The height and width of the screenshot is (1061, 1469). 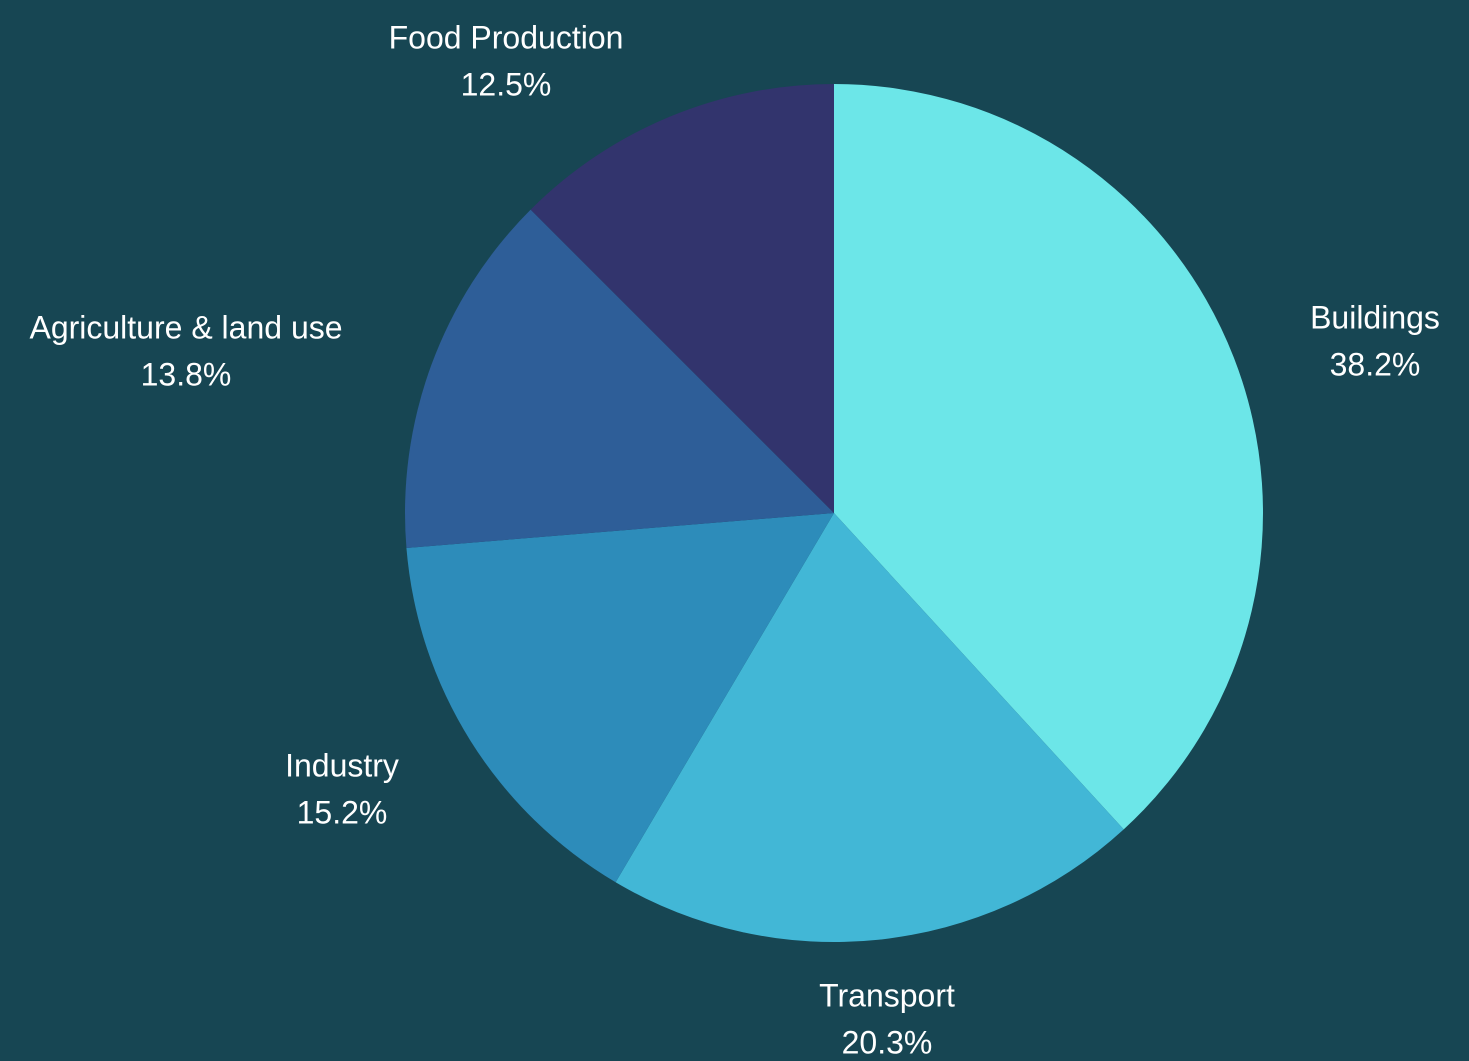 I want to click on slice-label-food-production: Food Production 12.5%, so click(x=506, y=60).